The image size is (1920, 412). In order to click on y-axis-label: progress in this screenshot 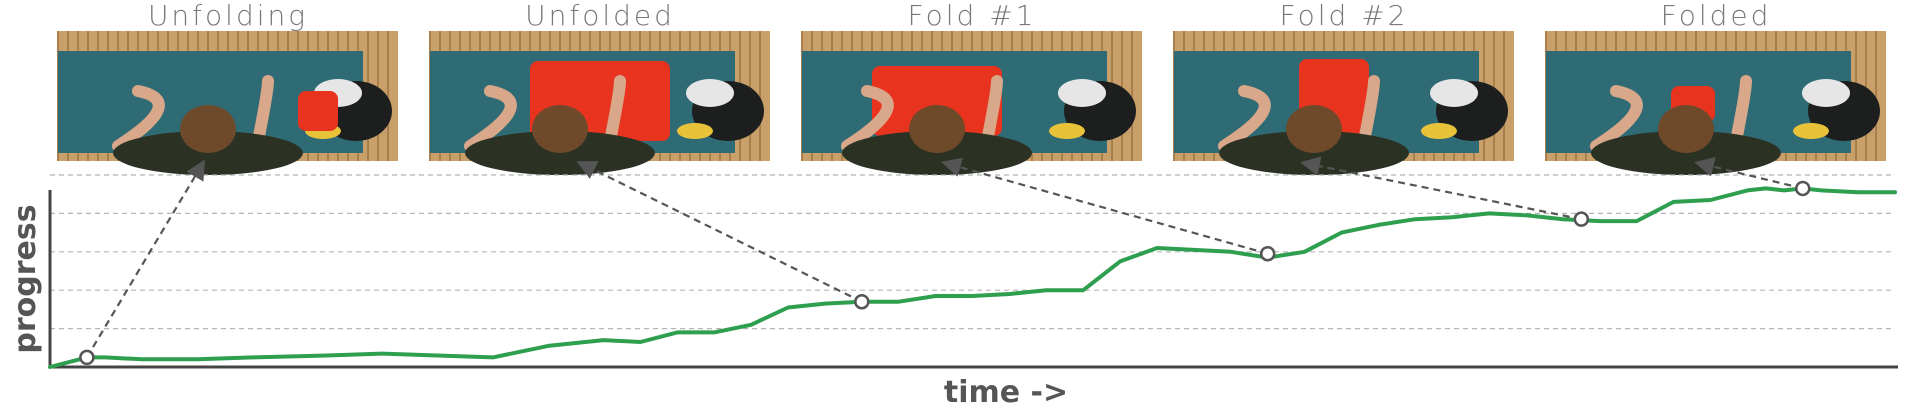, I will do `click(25, 278)`.